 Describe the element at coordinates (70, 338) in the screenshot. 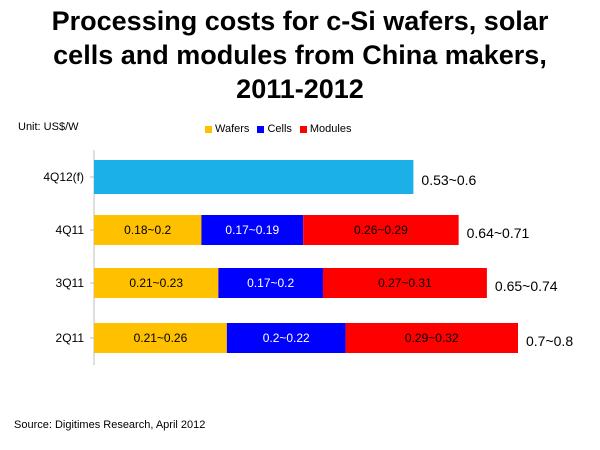

I see `category-label: 2Q11` at that location.